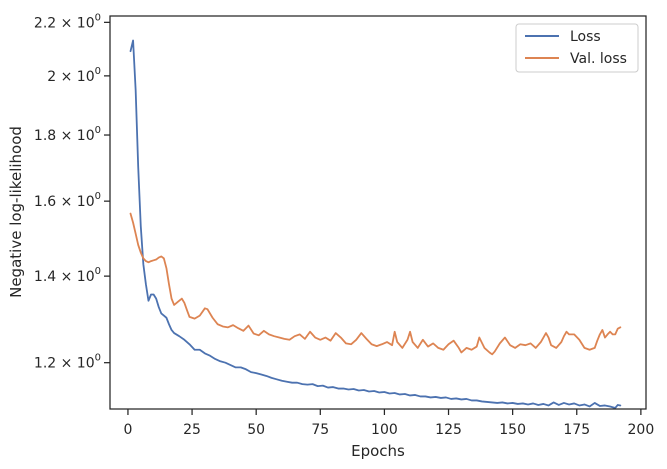 The width and height of the screenshot is (667, 469). I want to click on y-tick-label: 2.2 × 100, so click(67, 21).